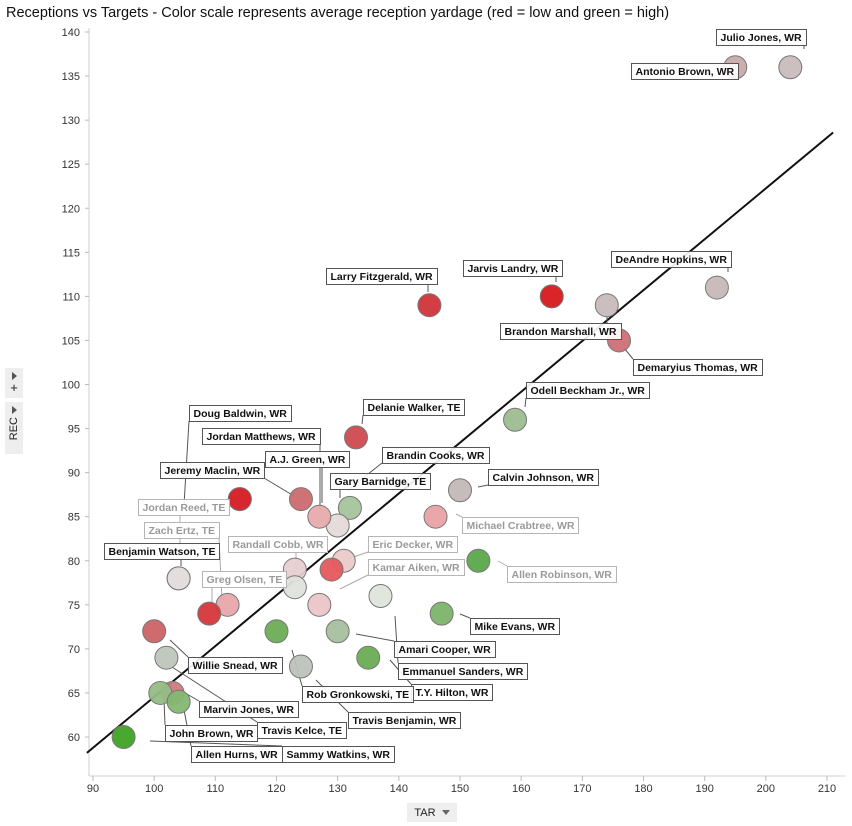  I want to click on data-label: Benjamin Watson, TE, so click(162, 551).